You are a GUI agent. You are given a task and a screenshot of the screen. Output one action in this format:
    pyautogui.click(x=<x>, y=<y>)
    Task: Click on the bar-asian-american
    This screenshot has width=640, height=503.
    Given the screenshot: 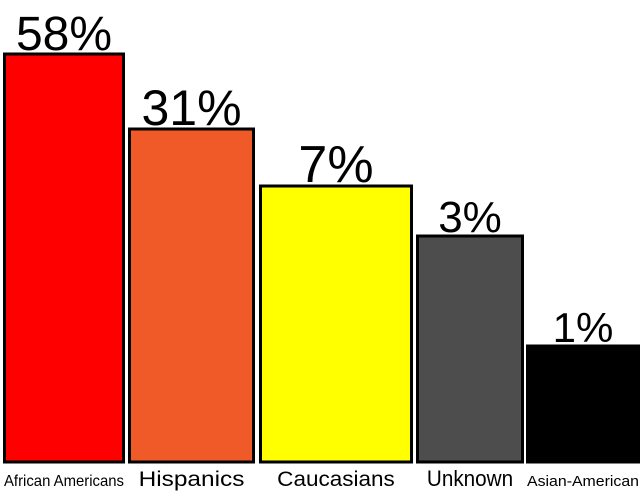 What is the action you would take?
    pyautogui.click(x=583, y=404)
    